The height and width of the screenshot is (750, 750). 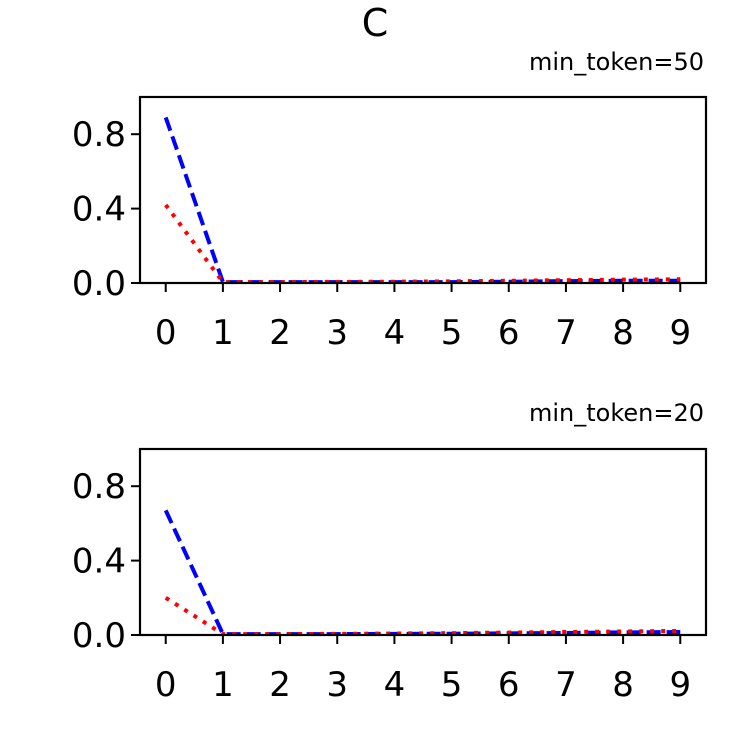 What do you see at coordinates (422, 615) in the screenshot?
I see `series-line-dotted` at bounding box center [422, 615].